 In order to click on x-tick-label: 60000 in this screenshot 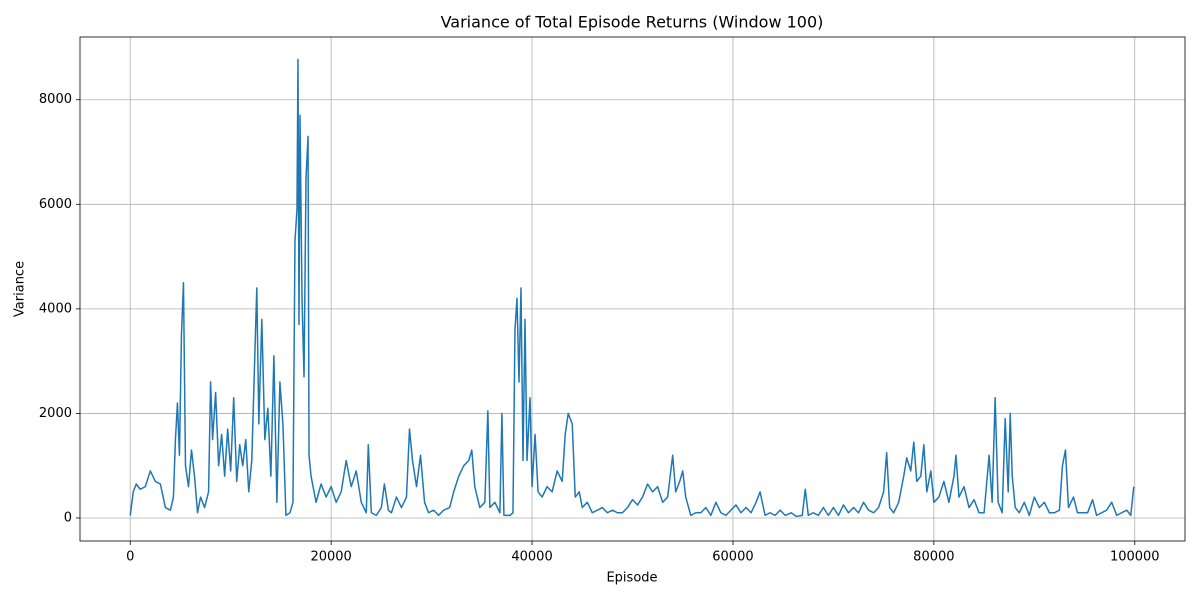, I will do `click(732, 557)`.